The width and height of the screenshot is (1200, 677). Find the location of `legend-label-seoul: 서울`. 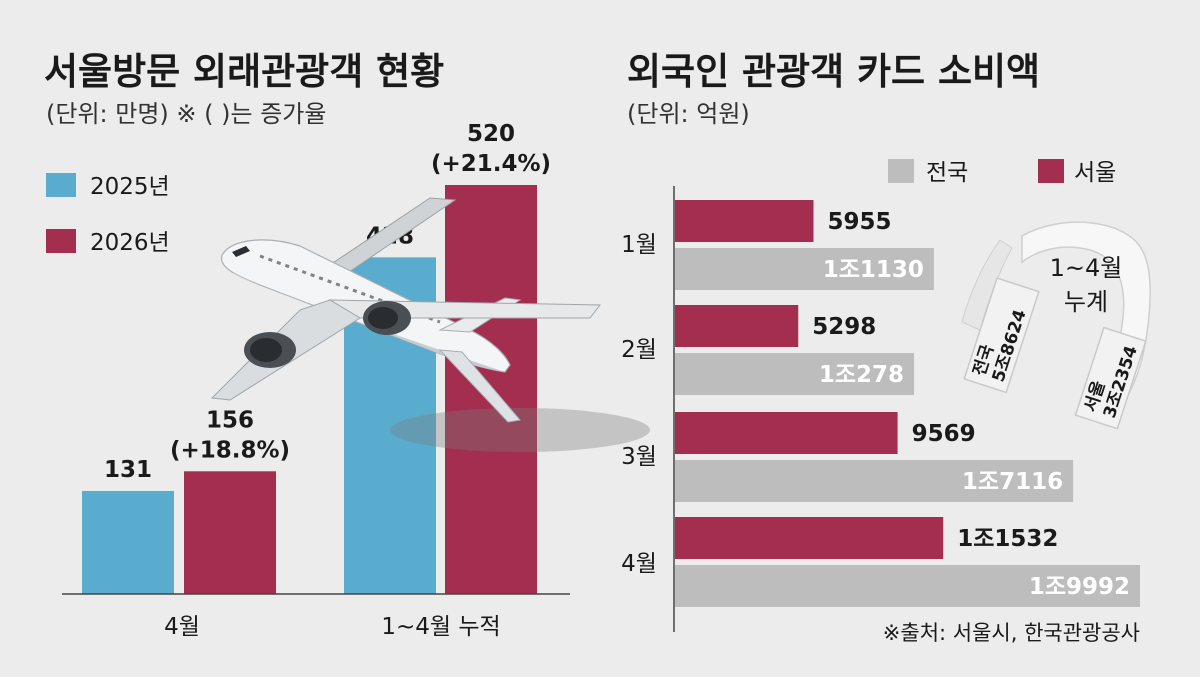

legend-label-seoul: 서울 is located at coordinates (1095, 173).